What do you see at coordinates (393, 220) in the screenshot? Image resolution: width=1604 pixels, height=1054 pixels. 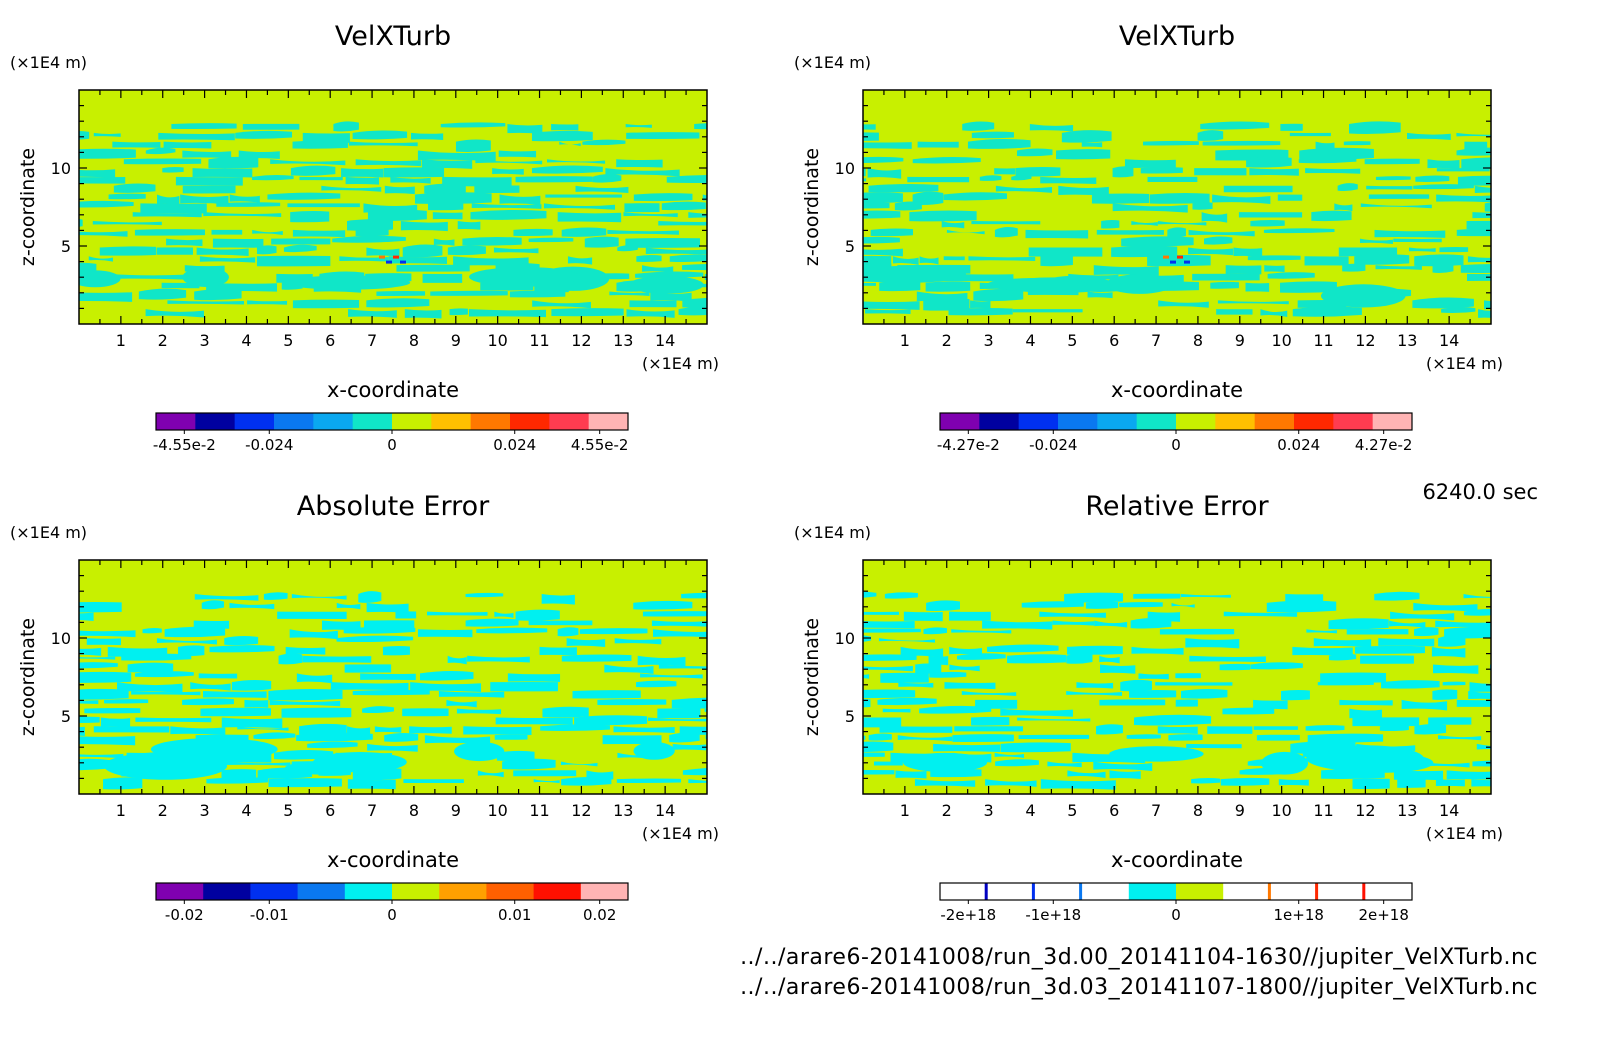 I see `field-pattern` at bounding box center [393, 220].